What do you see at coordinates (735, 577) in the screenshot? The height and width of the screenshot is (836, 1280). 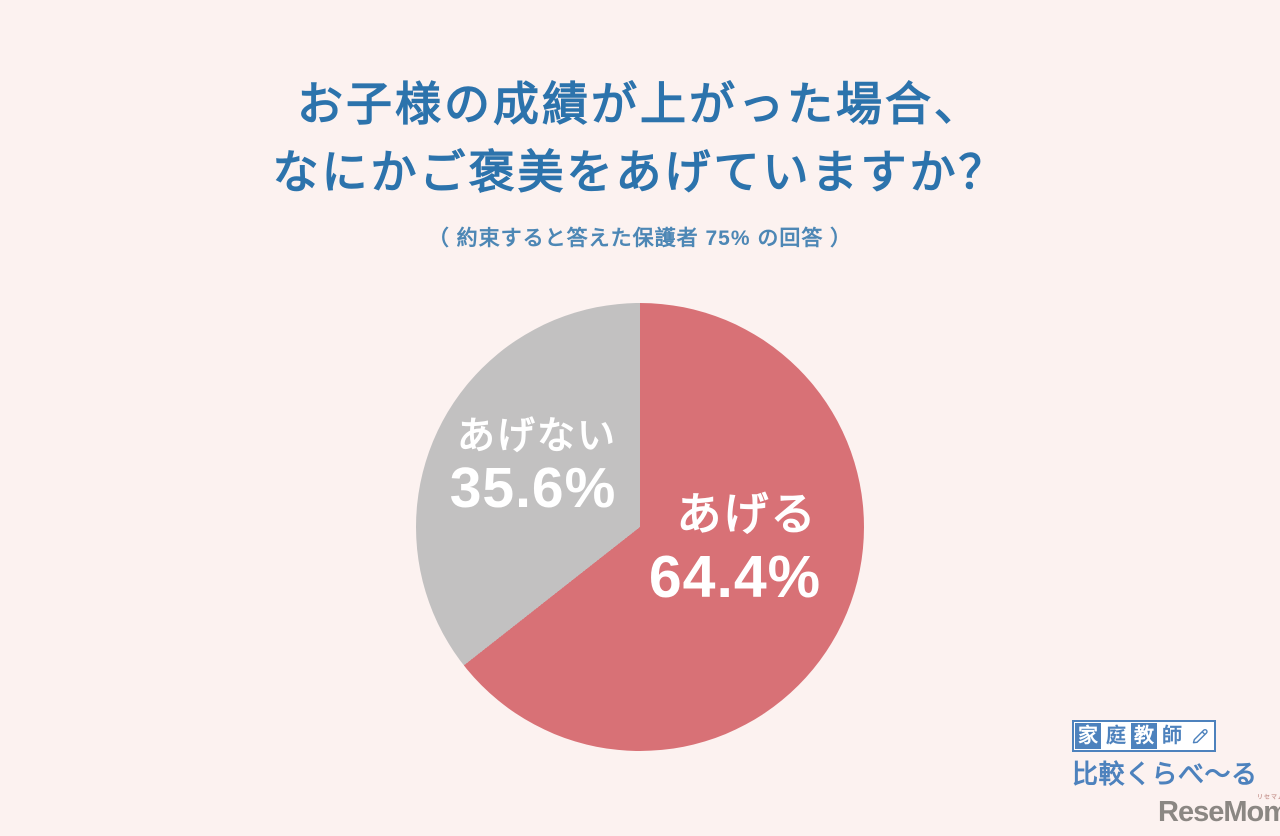 I see `slice-value-ageru: 64.4%` at bounding box center [735, 577].